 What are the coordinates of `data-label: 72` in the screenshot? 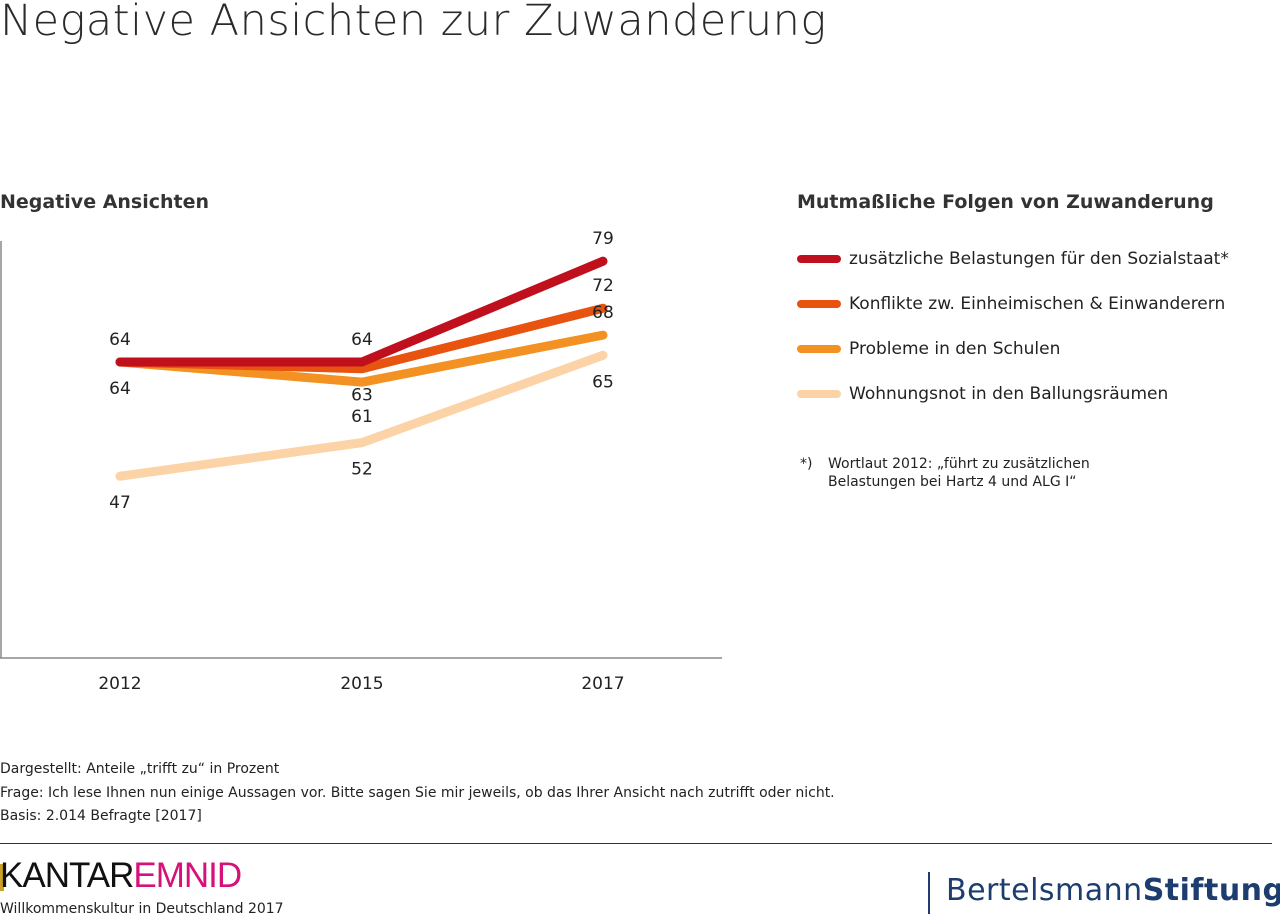 It's located at (603, 286).